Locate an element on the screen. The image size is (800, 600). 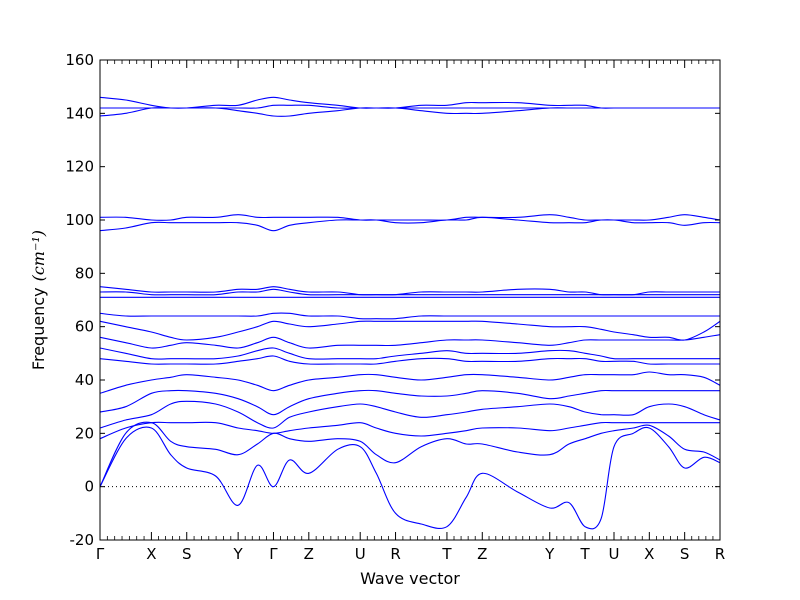
y-tick-label: 40 is located at coordinates (84, 380).